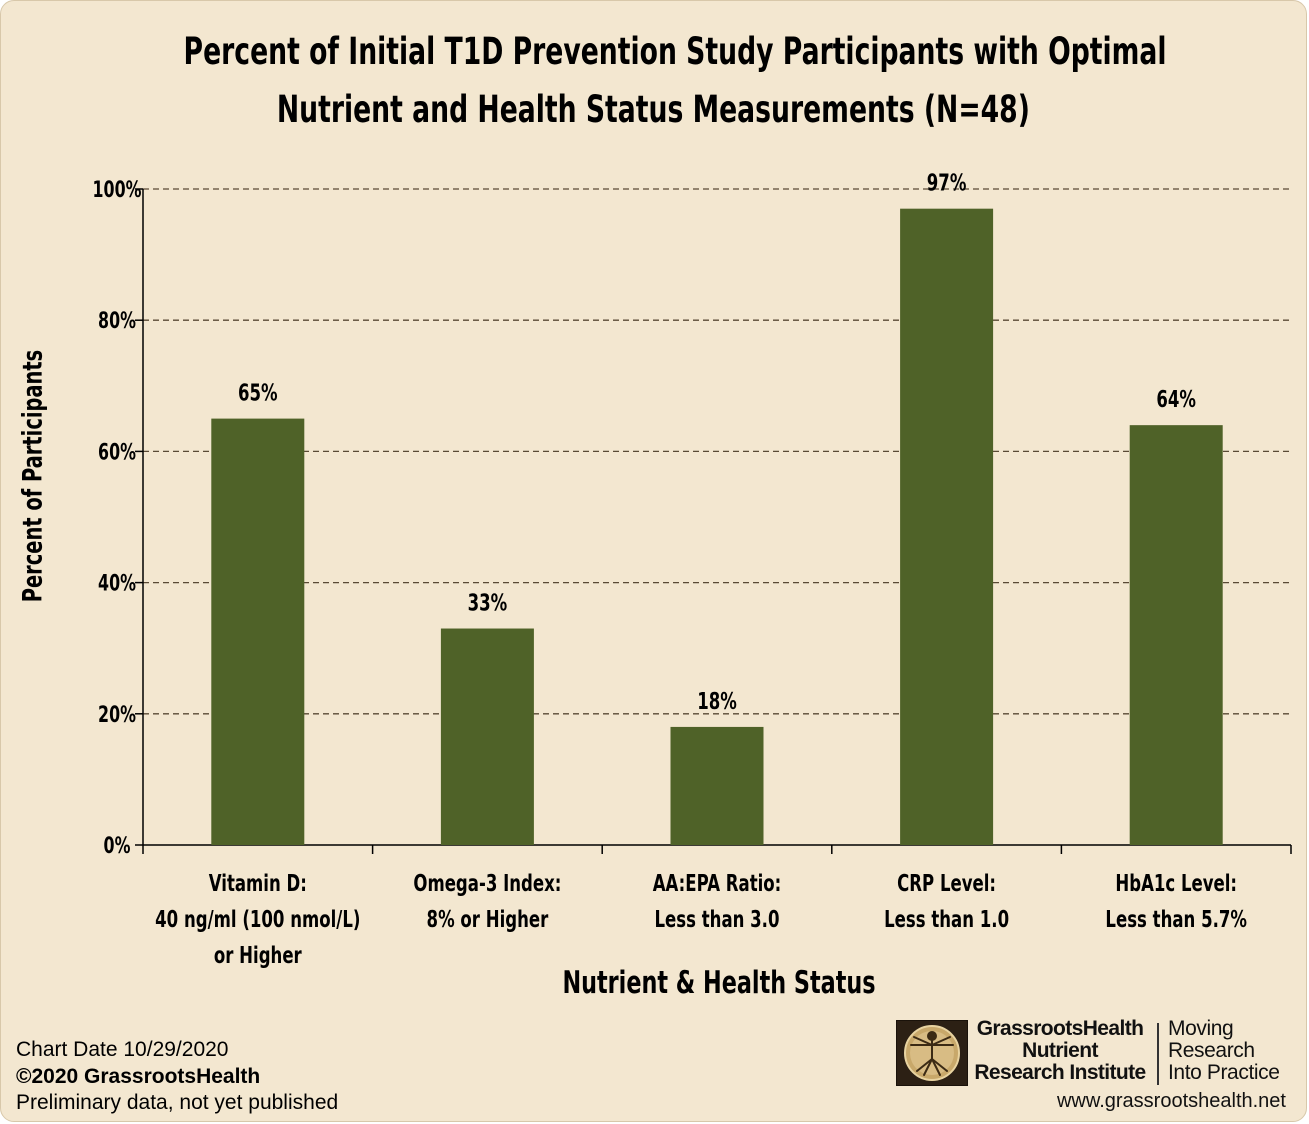  I want to click on x-tick-label-group: Less than 3.0, so click(717, 919).